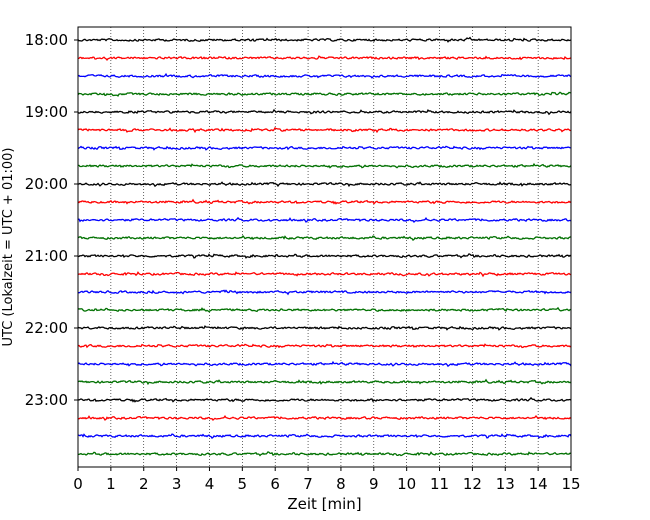 This screenshot has width=650, height=520. What do you see at coordinates (324, 112) in the screenshot?
I see `trace-1900` at bounding box center [324, 112].